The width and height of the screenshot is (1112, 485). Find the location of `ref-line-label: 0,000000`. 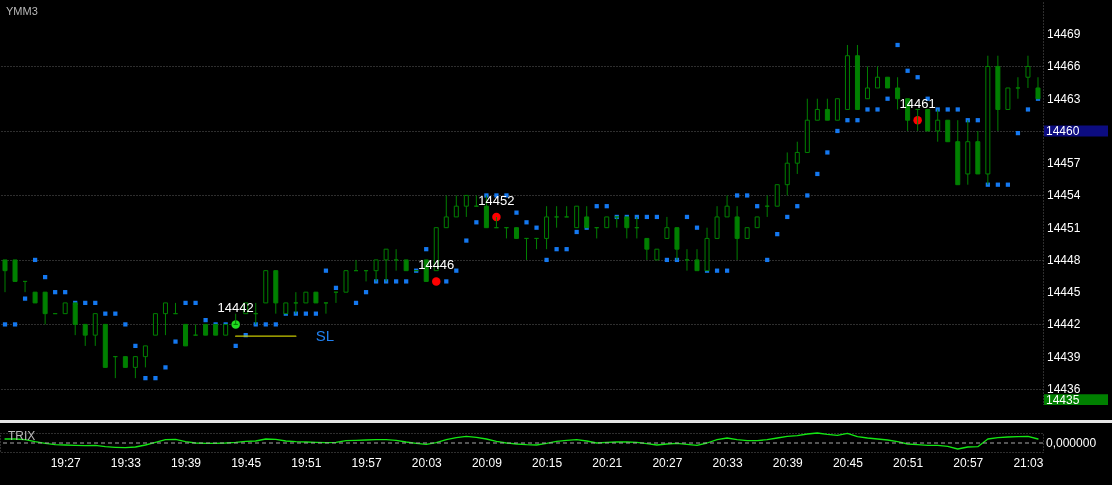

ref-line-label: 0,000000 is located at coordinates (1071, 443).